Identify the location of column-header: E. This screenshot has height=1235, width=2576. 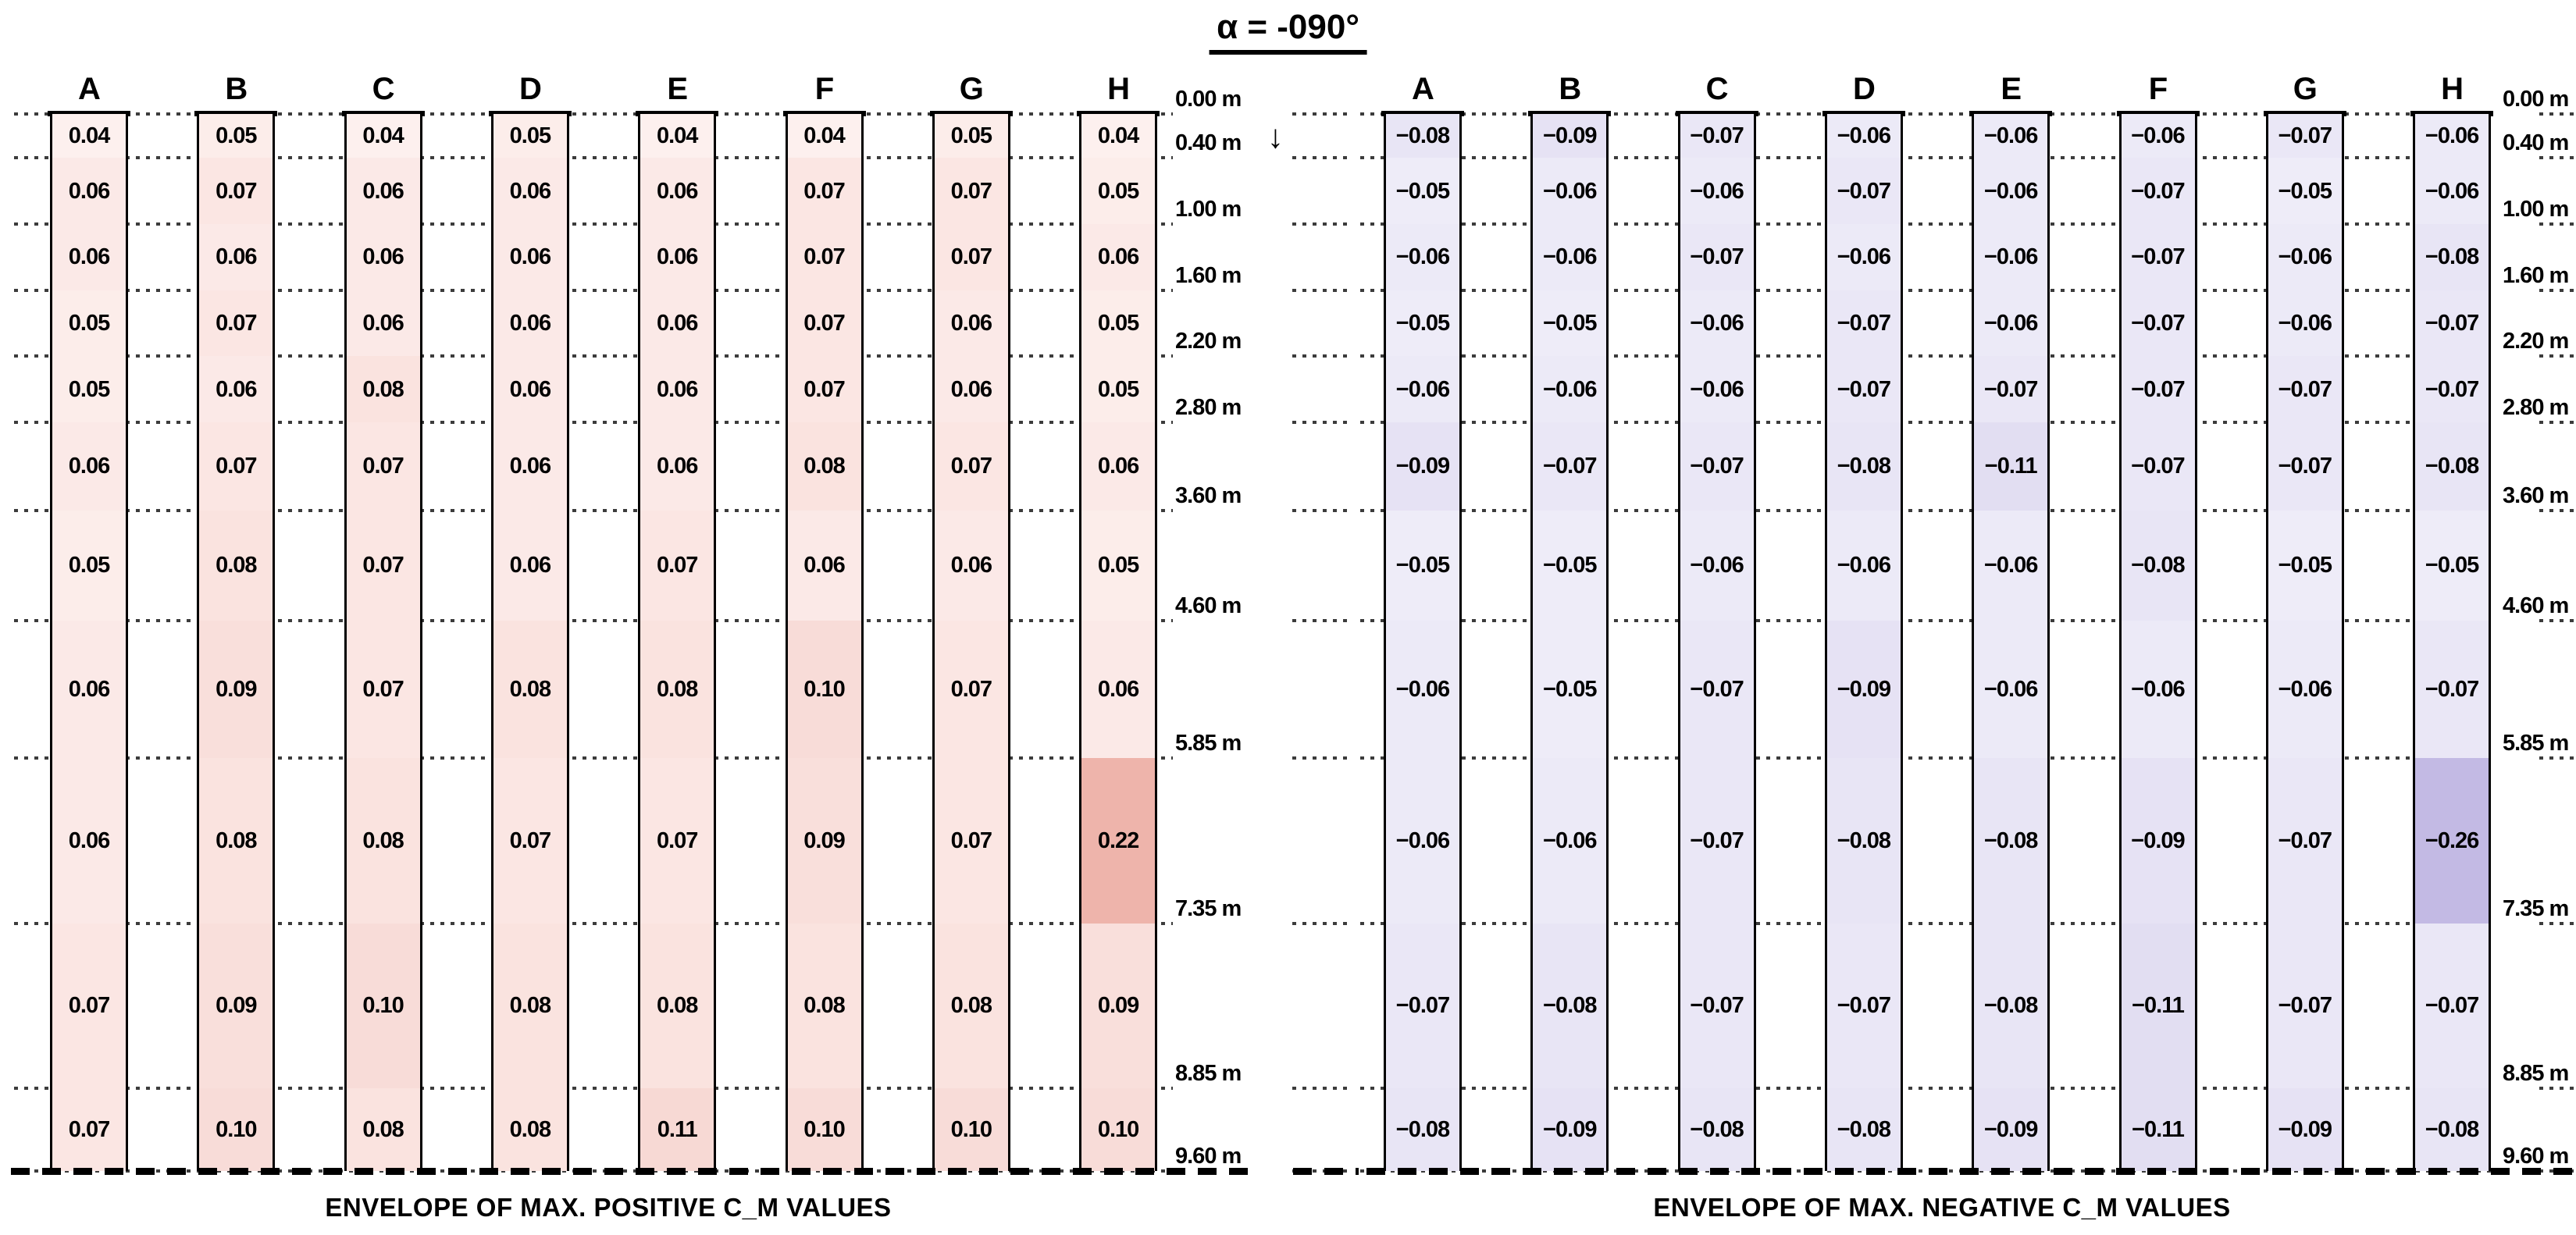
(2011, 89).